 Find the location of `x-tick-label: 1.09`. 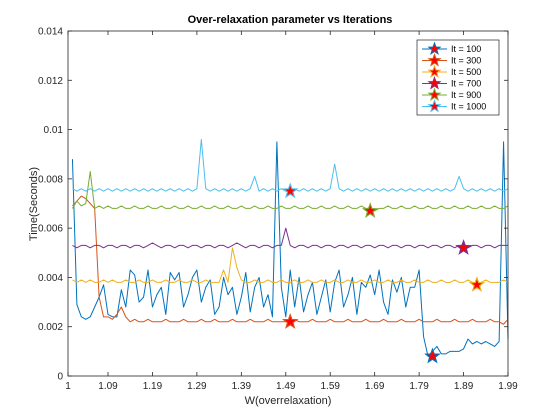

x-tick-label: 1.09 is located at coordinates (108, 386).